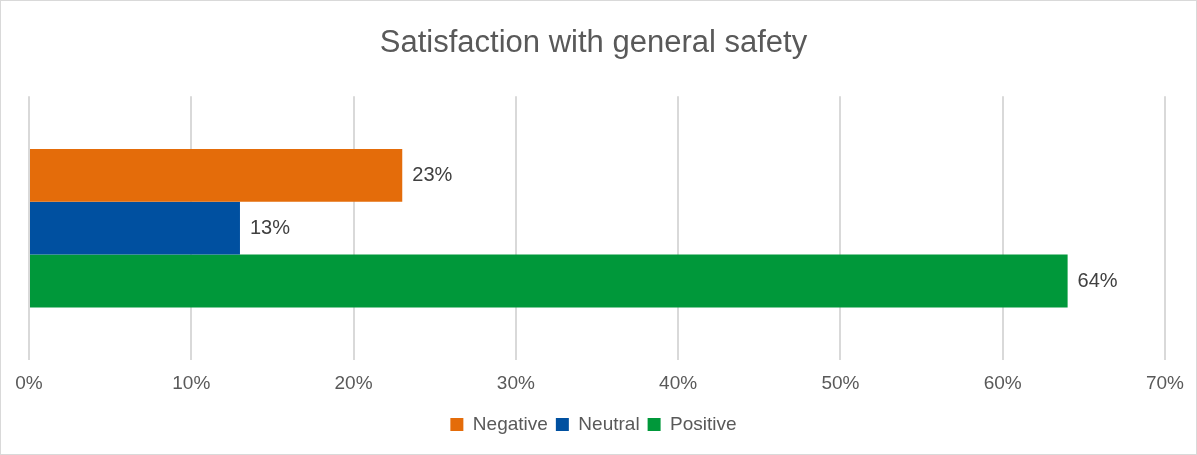 This screenshot has height=455, width=1197. What do you see at coordinates (1002, 382) in the screenshot?
I see `x-tick-label: 60%` at bounding box center [1002, 382].